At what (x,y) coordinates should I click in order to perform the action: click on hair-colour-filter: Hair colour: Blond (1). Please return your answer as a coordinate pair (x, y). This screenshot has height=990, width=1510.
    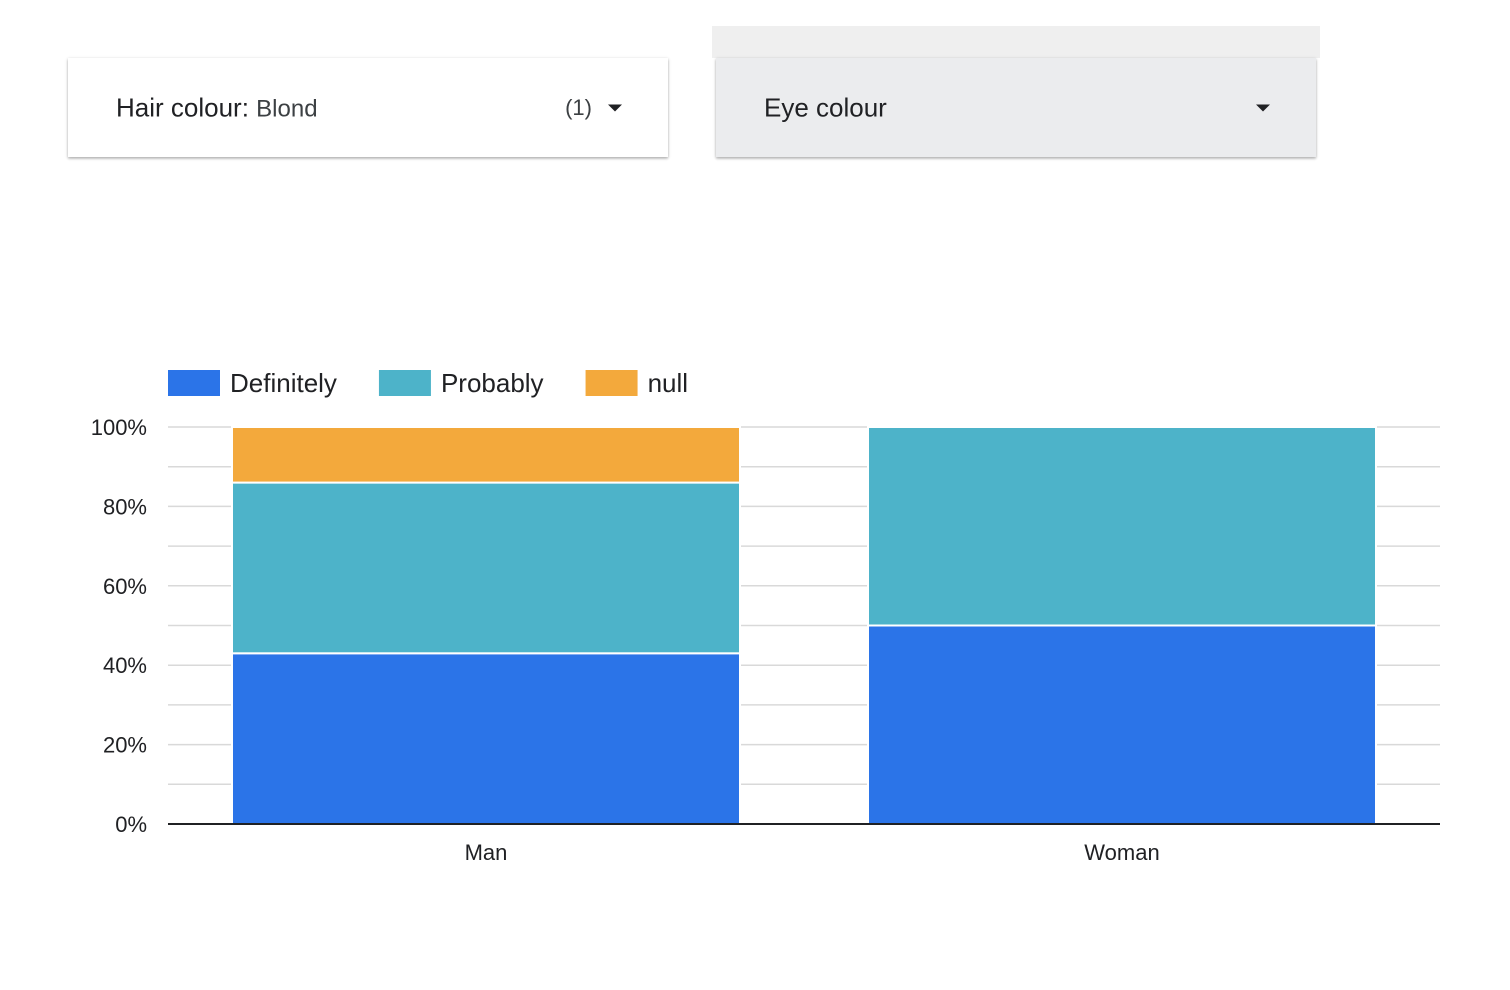
    Looking at the image, I should click on (368, 107).